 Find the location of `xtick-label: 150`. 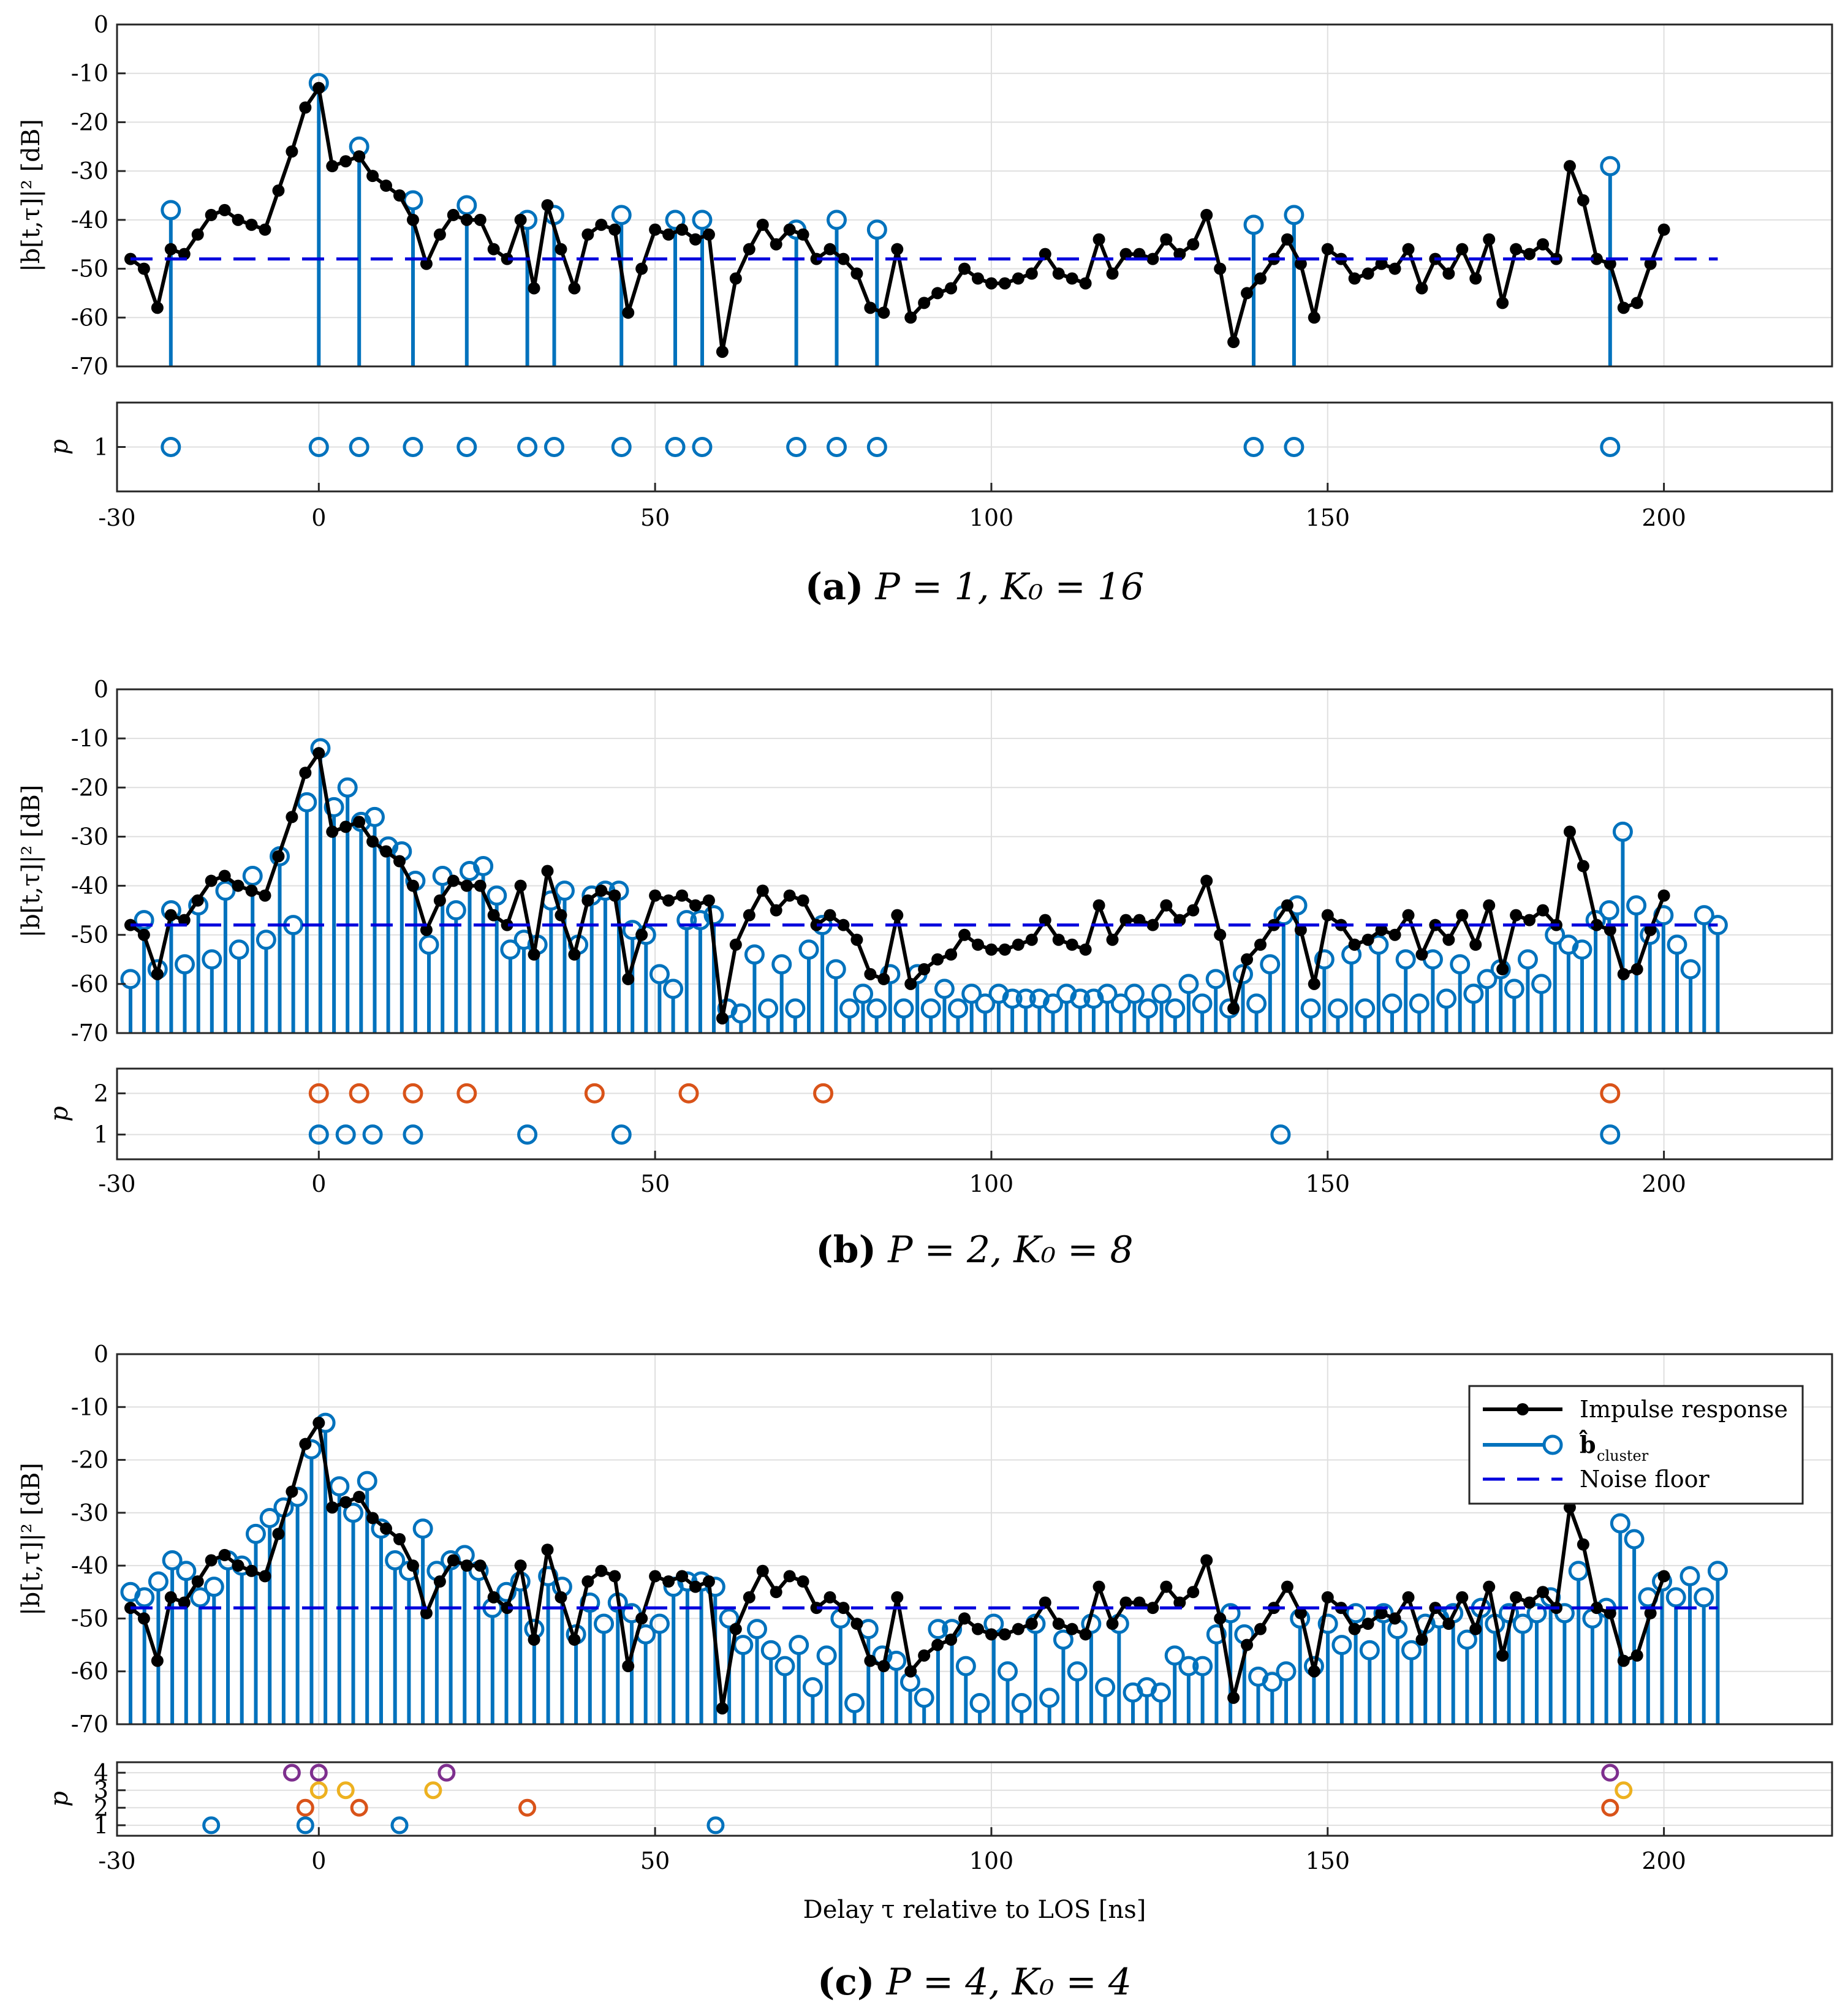

xtick-label: 150 is located at coordinates (1327, 517).